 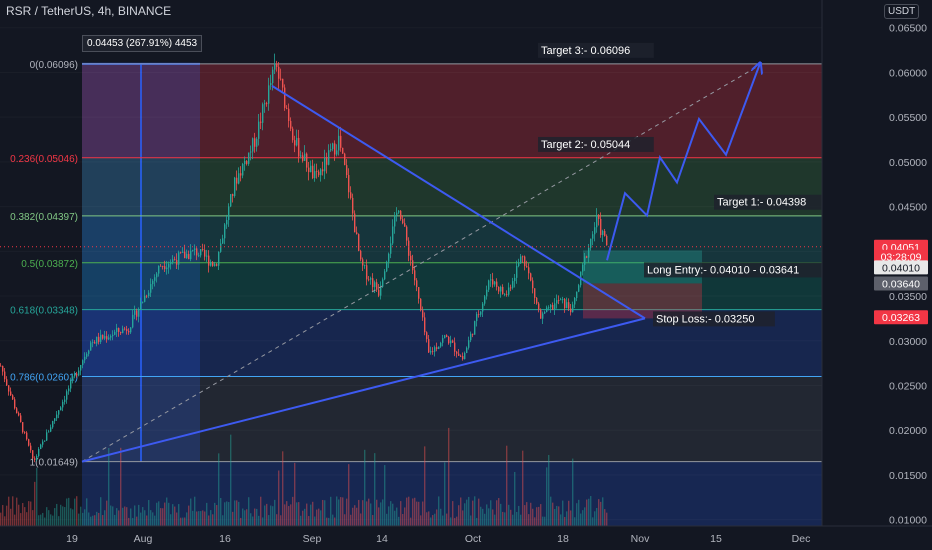 What do you see at coordinates (714, 319) in the screenshot?
I see `annotation-bg` at bounding box center [714, 319].